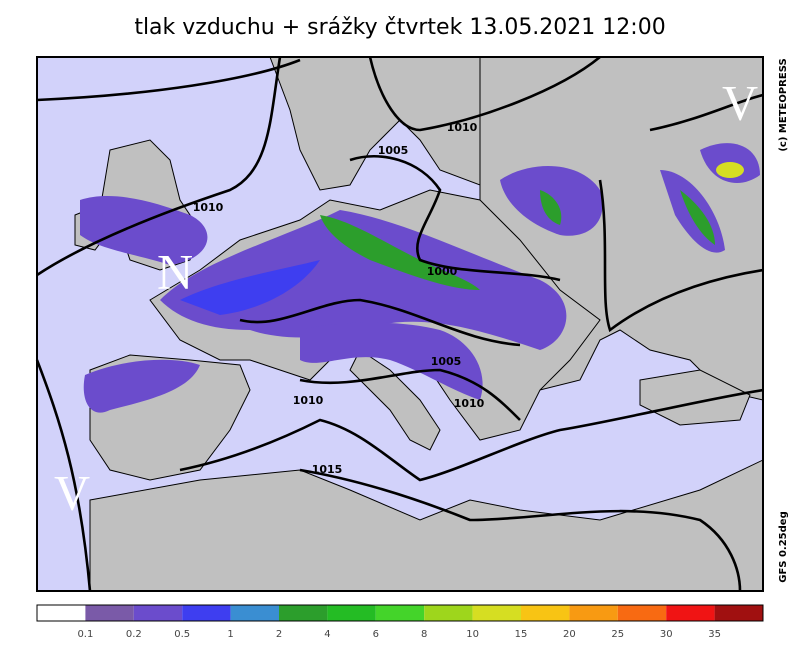 The width and height of the screenshot is (800, 654). What do you see at coordinates (327, 469) in the screenshot?
I see `isobar-label: 1015` at bounding box center [327, 469].